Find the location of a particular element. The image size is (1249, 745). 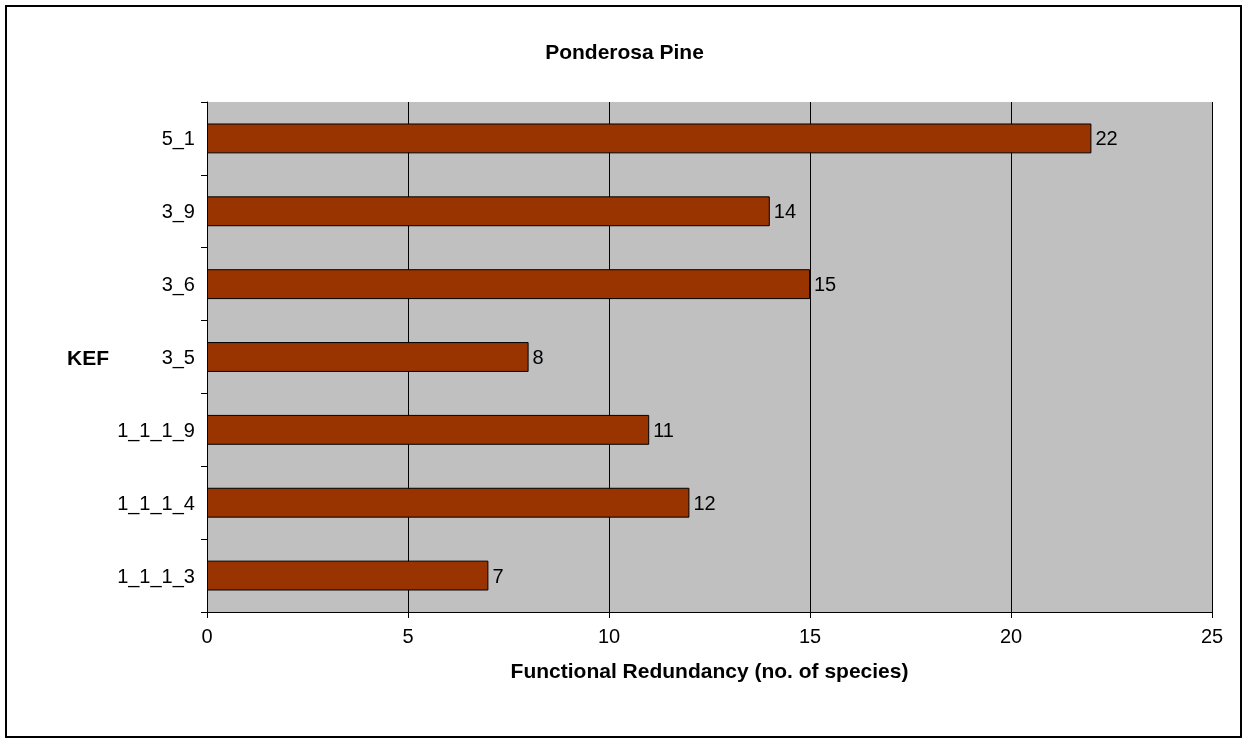

data-label: 22 is located at coordinates (1106, 138).